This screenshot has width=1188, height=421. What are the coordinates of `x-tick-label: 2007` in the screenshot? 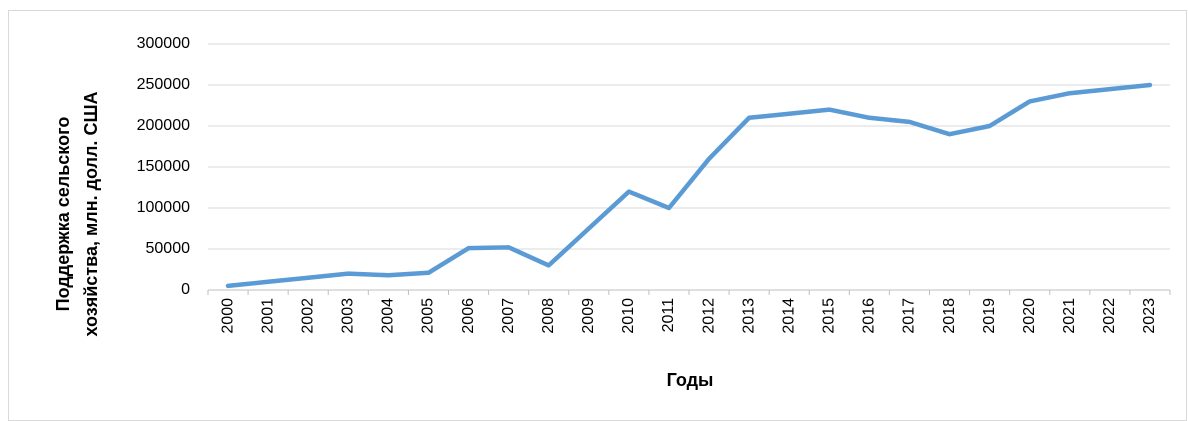 It's located at (508, 316).